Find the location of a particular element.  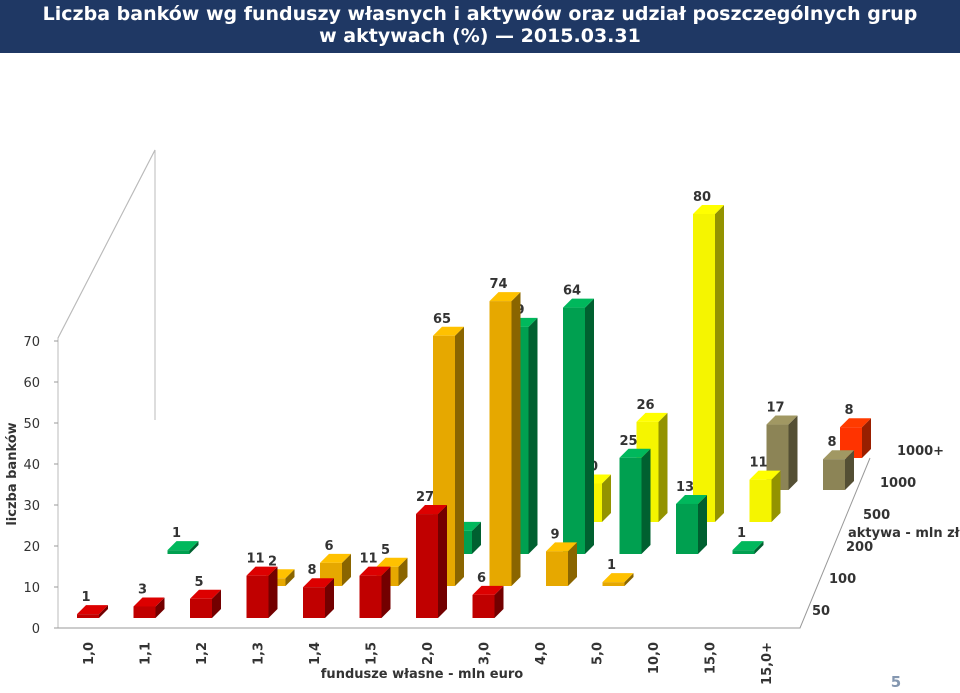

title-line: w aktywach (%) — 2015.03.31 is located at coordinates (480, 36).